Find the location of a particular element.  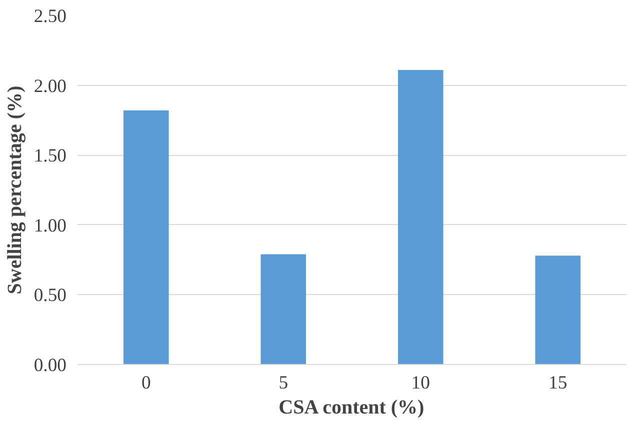

y-tick-label: 2.50 is located at coordinates (50, 16).